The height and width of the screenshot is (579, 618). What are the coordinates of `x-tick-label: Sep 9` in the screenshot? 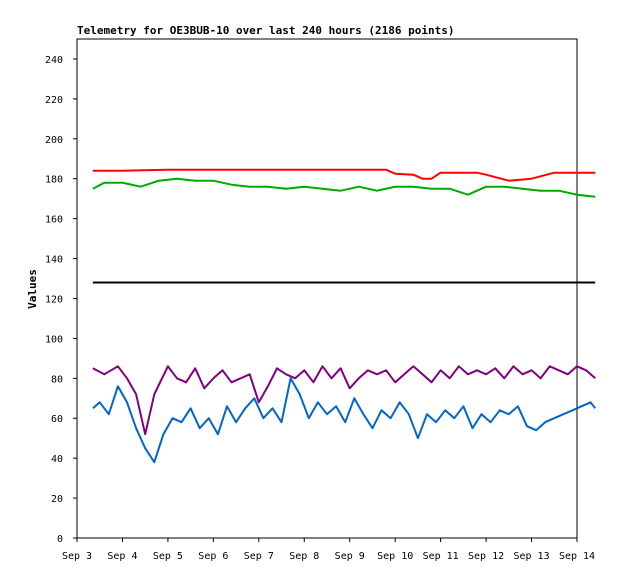 It's located at (350, 556).